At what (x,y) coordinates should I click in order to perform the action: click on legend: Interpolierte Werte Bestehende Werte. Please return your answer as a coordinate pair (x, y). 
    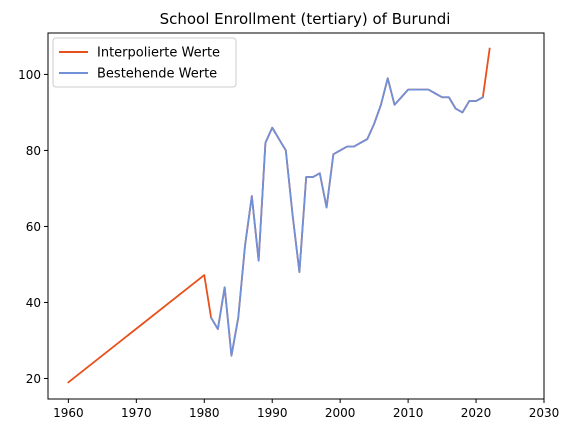
    Looking at the image, I should click on (144, 62).